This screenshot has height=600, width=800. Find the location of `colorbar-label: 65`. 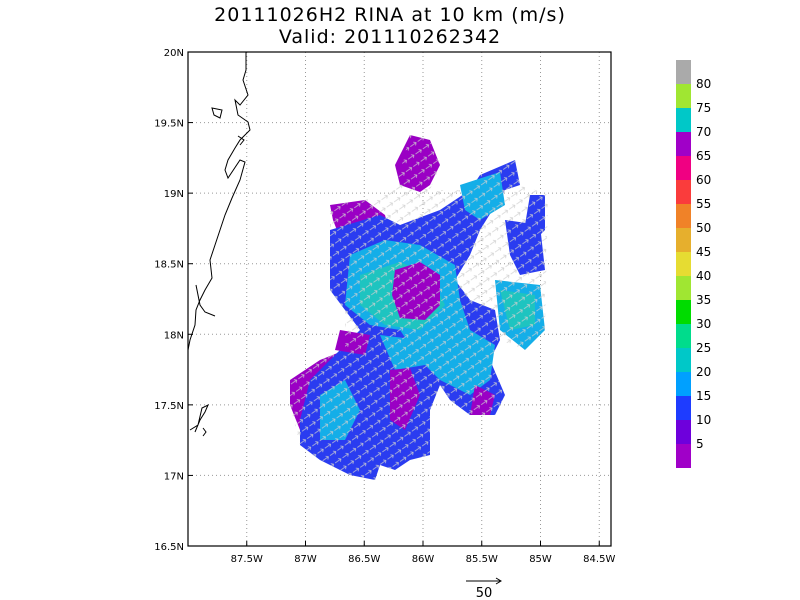

colorbar-label: 65 is located at coordinates (703, 156).